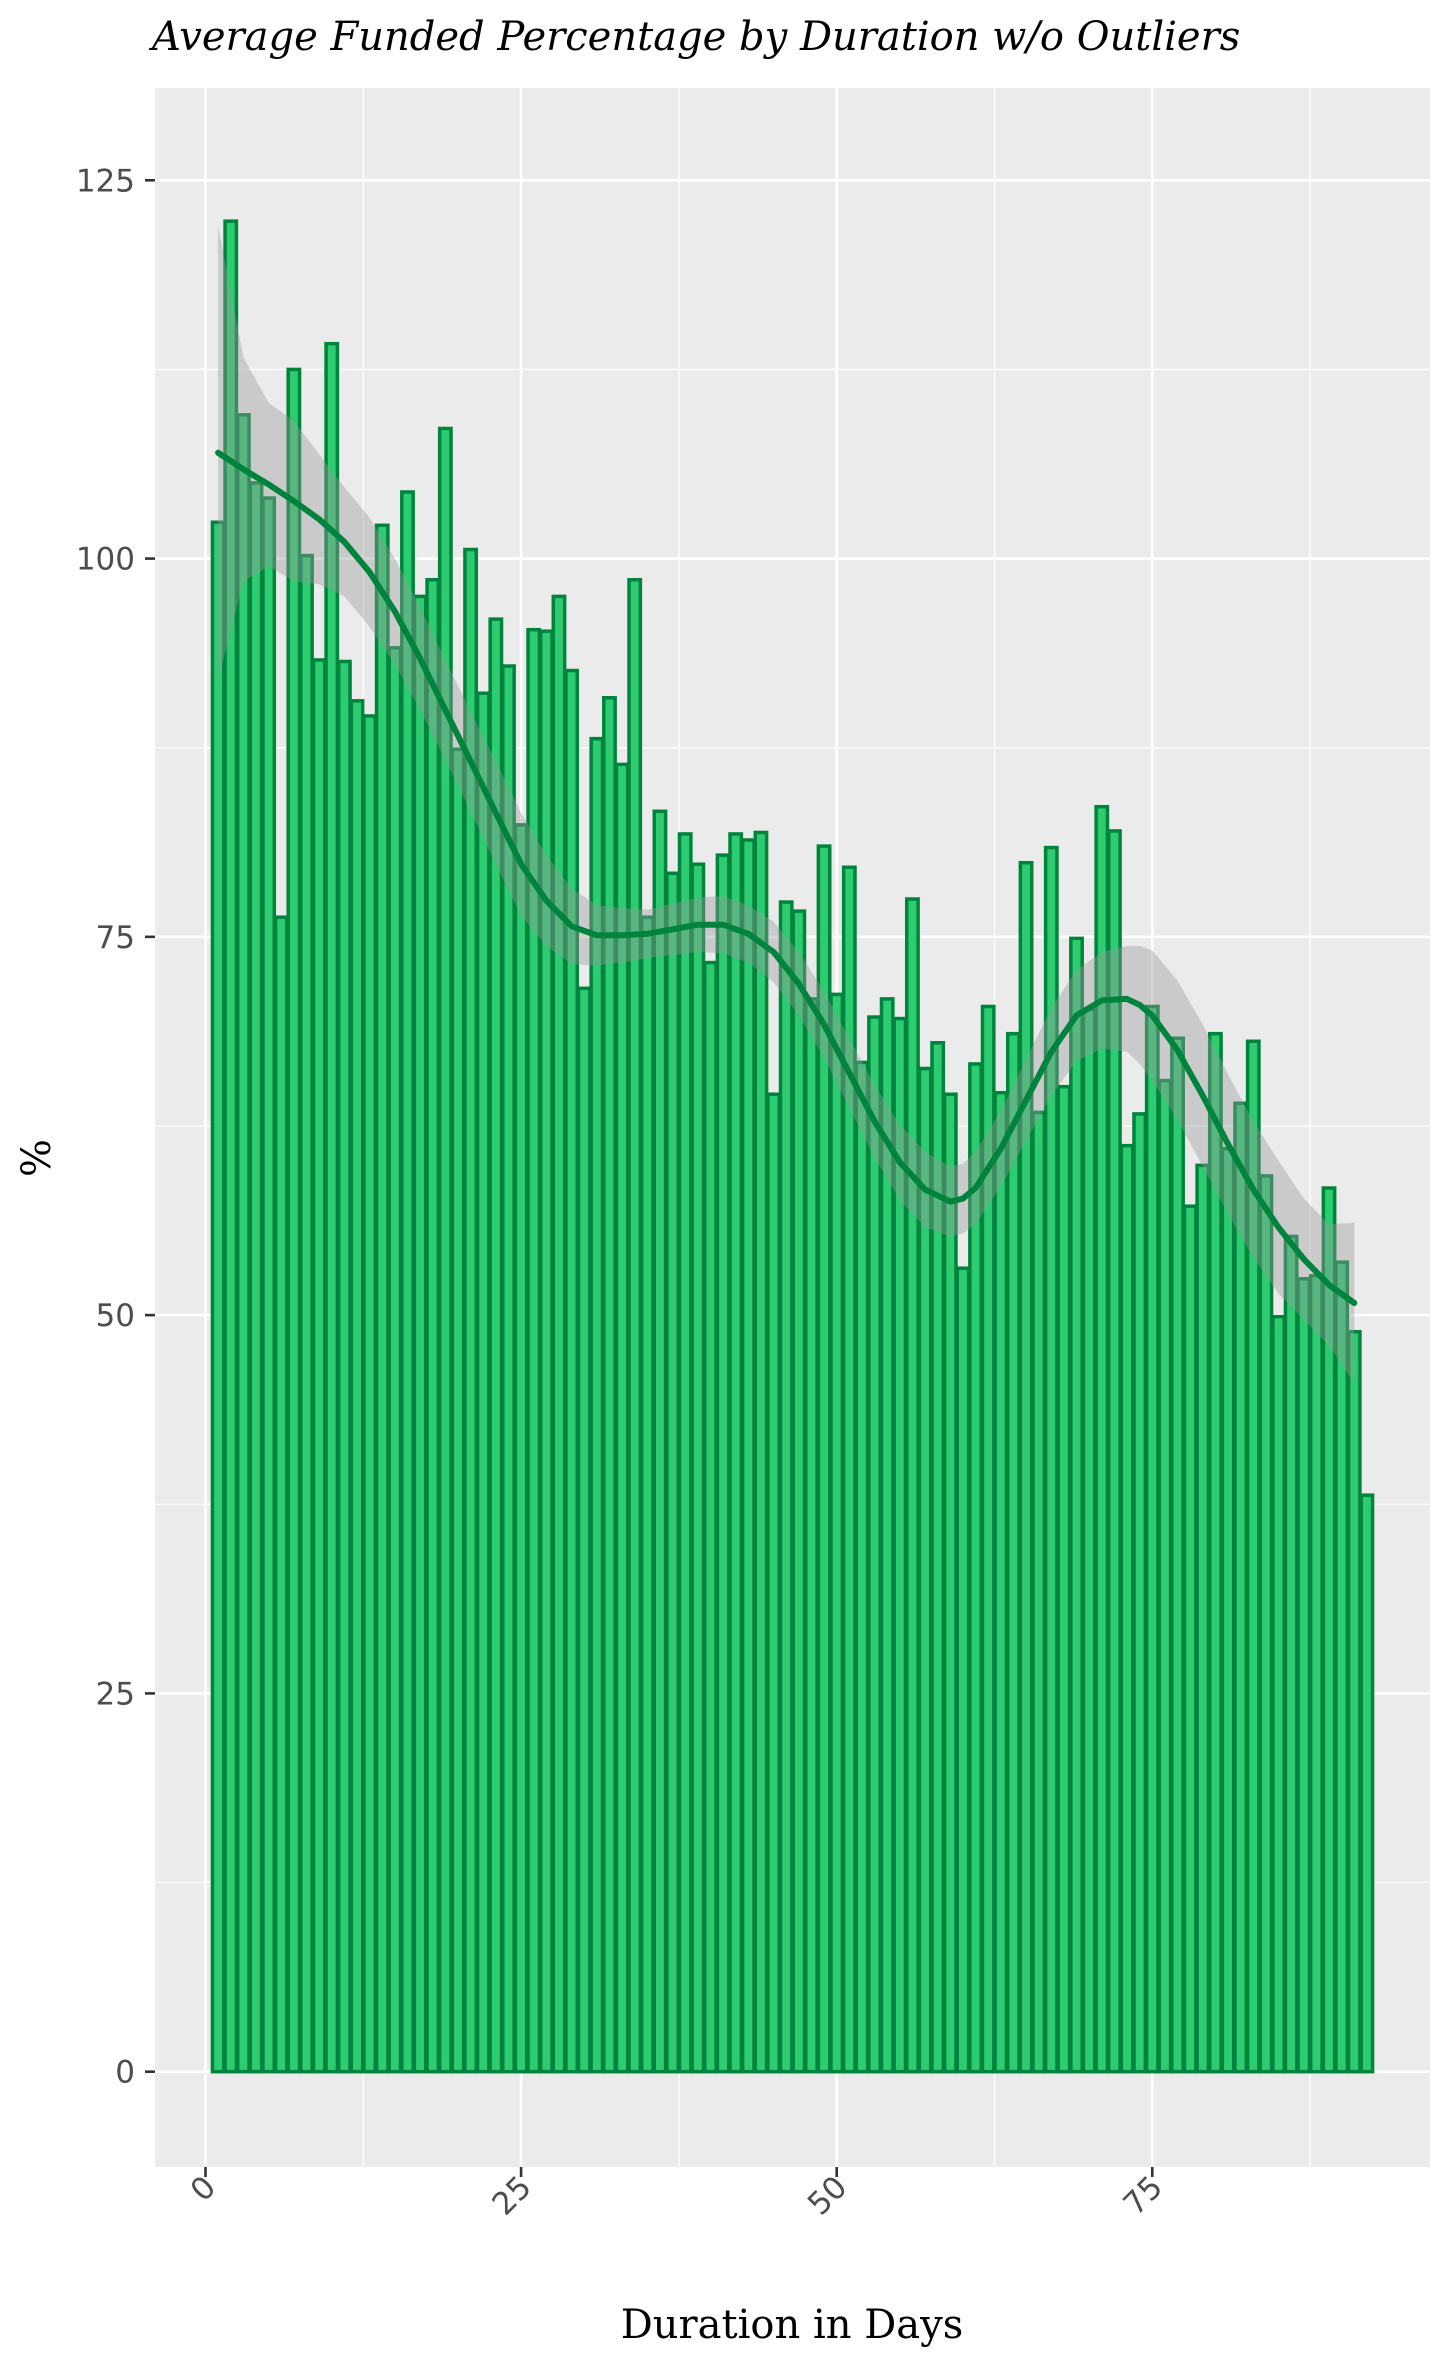 The image size is (1453, 2368). Describe the element at coordinates (105, 560) in the screenshot. I see `y-tick-label: 100` at that location.